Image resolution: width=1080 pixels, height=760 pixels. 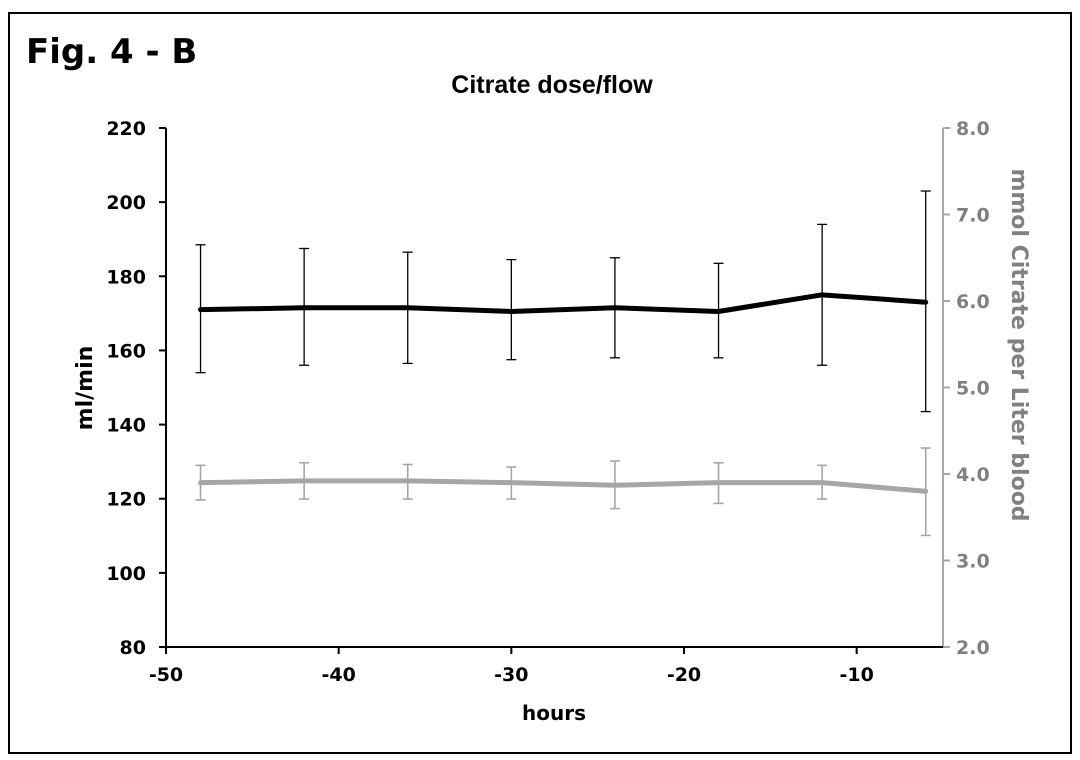 What do you see at coordinates (973, 216) in the screenshot?
I see `y2-tick-label: 7.0` at bounding box center [973, 216].